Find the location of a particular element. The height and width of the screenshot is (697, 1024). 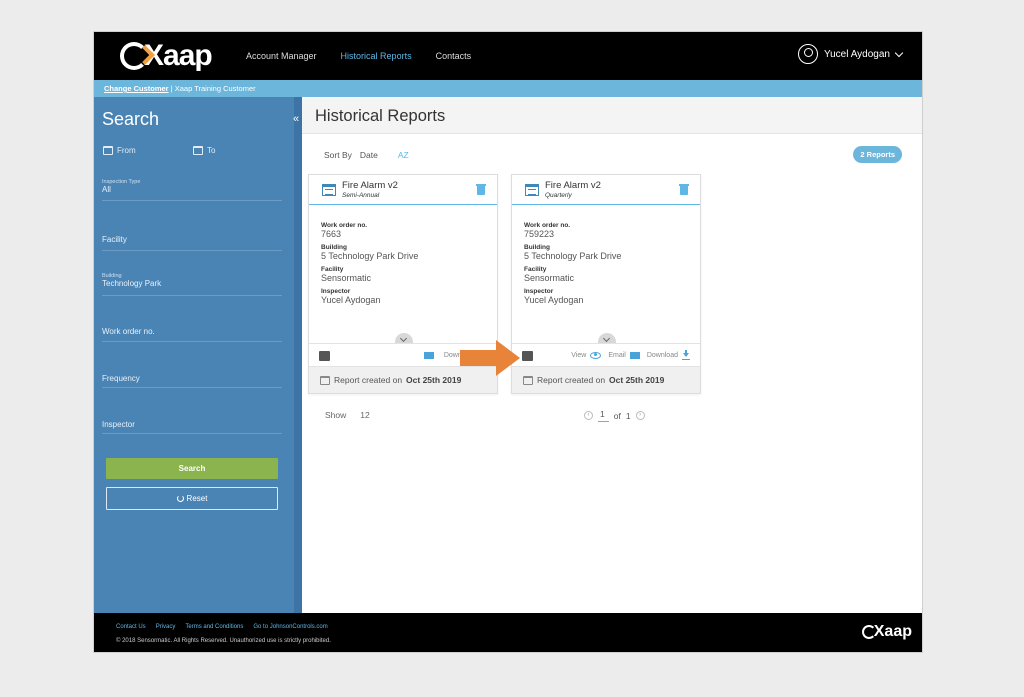

main-header: Historical Reports is located at coordinates (612, 115).